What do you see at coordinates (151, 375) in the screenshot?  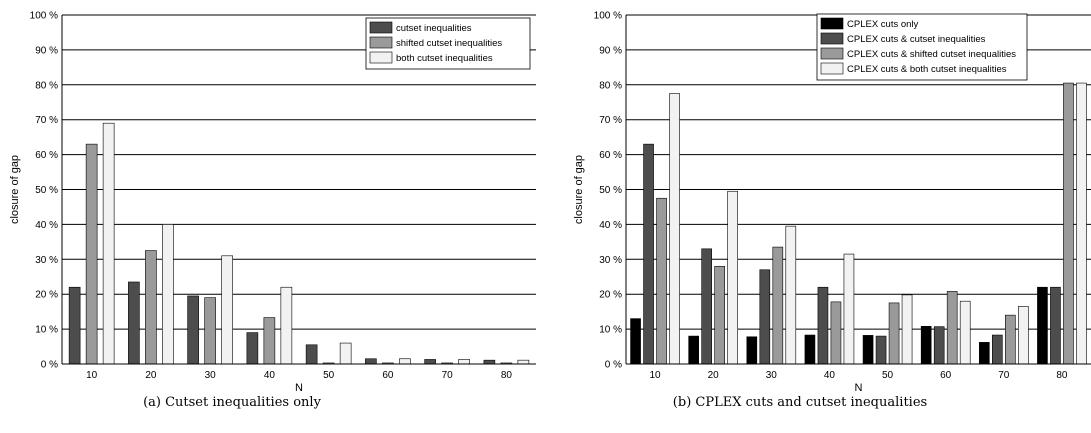 I see `chart-a-xtick-label: 20` at bounding box center [151, 375].